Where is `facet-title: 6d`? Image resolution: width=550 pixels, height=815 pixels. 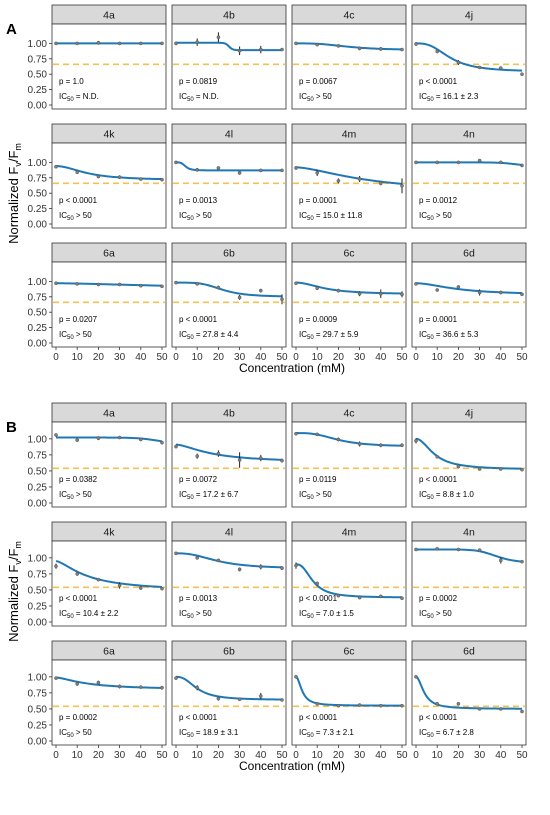
facet-title: 6d is located at coordinates (469, 652).